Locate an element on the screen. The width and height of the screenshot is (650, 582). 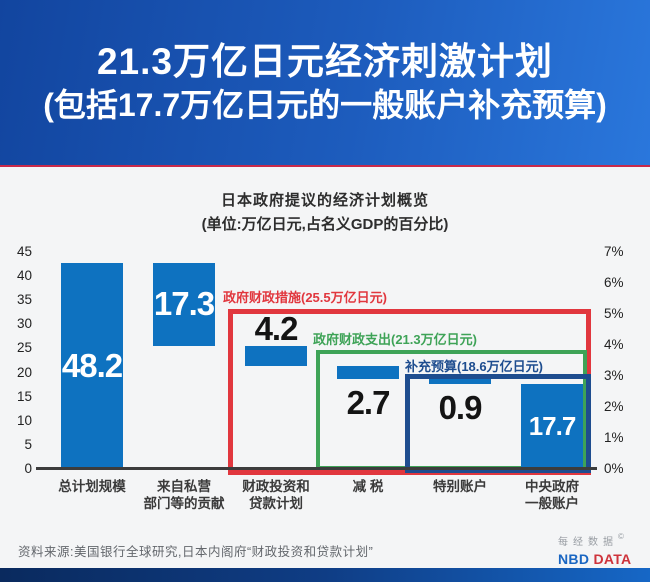
nbd-data-logo: 每经数据© NBD DATA is located at coordinates (597, 549).